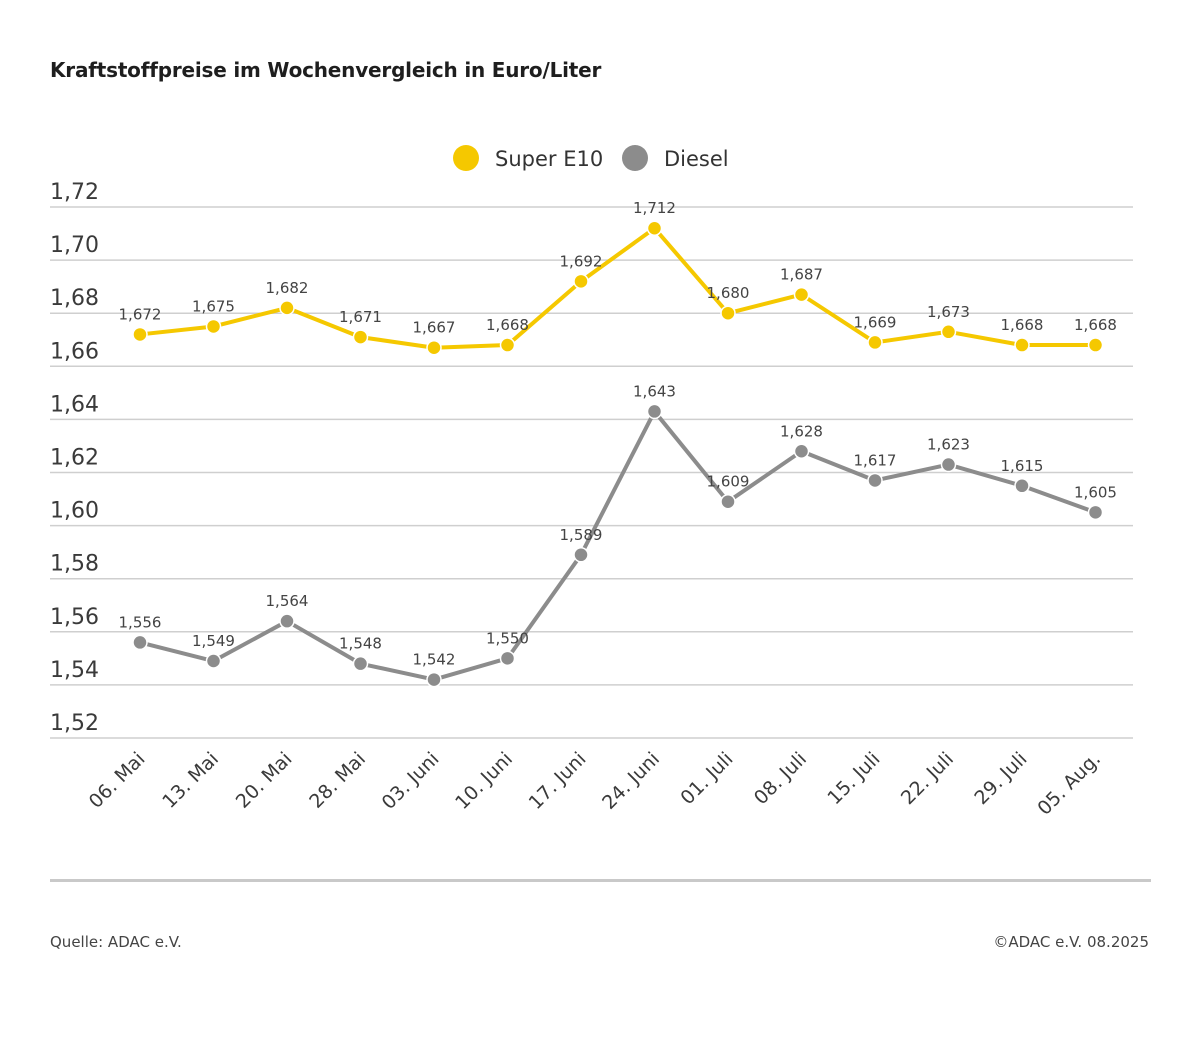 The height and width of the screenshot is (1053, 1200). Describe the element at coordinates (600, 880) in the screenshot. I see `footer-divider` at that location.